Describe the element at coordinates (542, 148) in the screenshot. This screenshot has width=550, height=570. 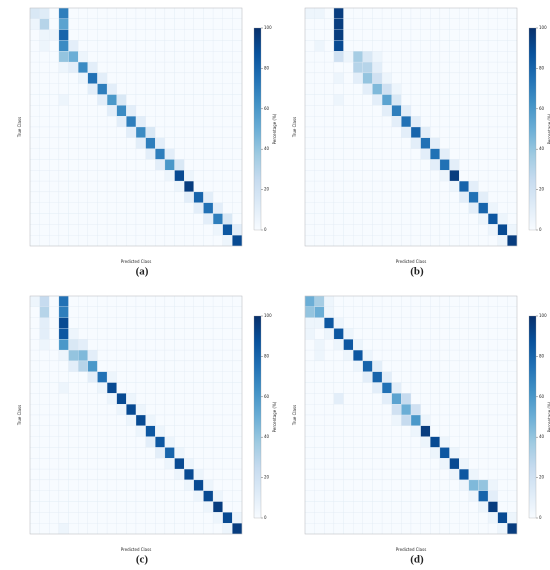
I see `colorbar-tick-label: 40` at that location.